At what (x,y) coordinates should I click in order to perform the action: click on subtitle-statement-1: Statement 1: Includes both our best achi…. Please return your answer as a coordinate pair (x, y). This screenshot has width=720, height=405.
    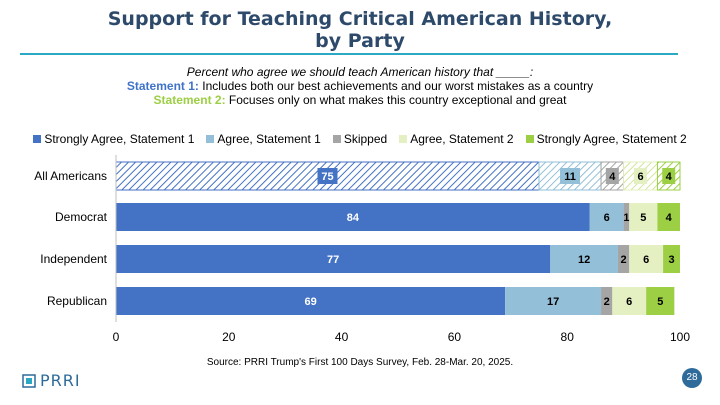
    Looking at the image, I should click on (360, 86).